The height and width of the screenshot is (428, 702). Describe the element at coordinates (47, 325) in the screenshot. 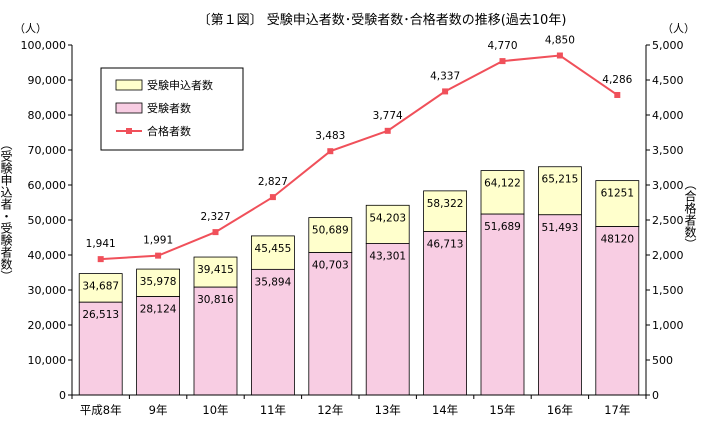

I see `left-tick-label: 20,000` at that location.